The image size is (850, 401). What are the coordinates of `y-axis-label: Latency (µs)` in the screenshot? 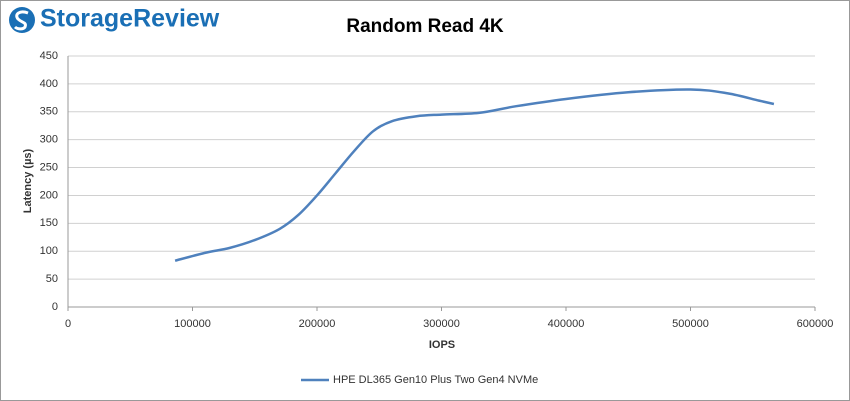 It's located at (28, 180).